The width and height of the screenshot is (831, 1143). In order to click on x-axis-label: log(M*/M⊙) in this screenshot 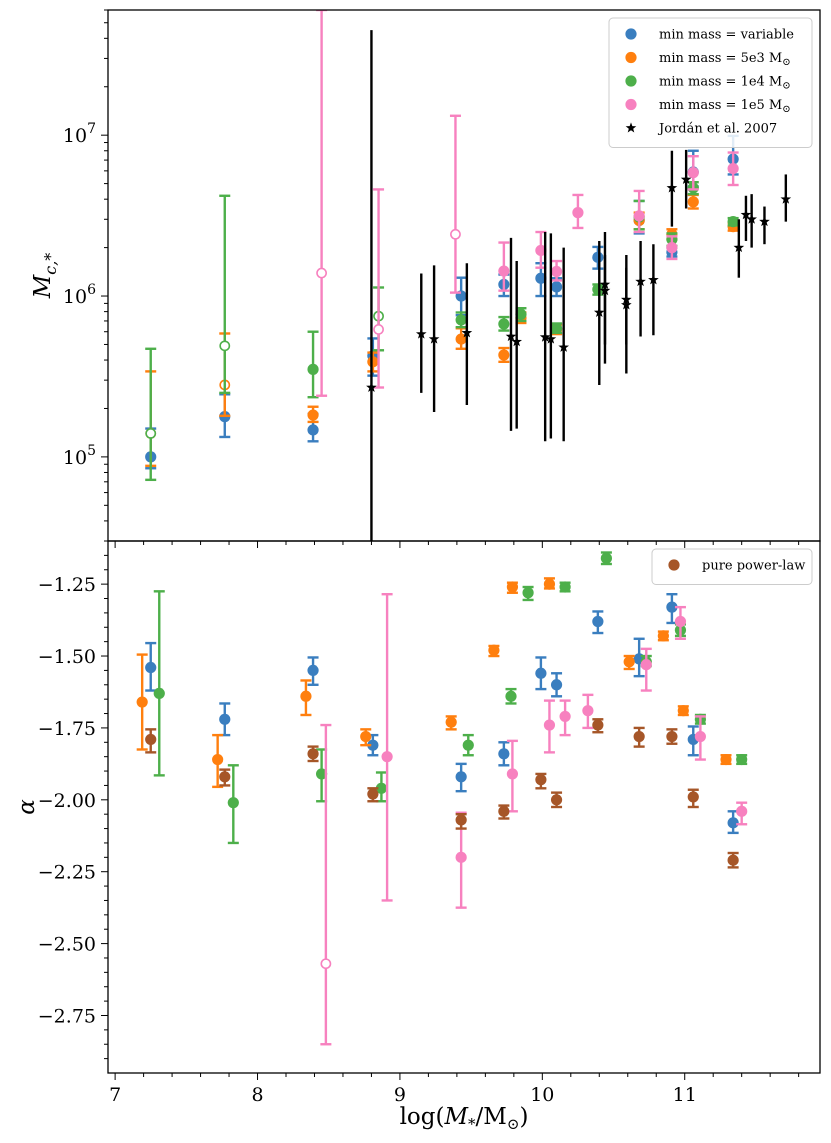, I will do `click(464, 1118)`.